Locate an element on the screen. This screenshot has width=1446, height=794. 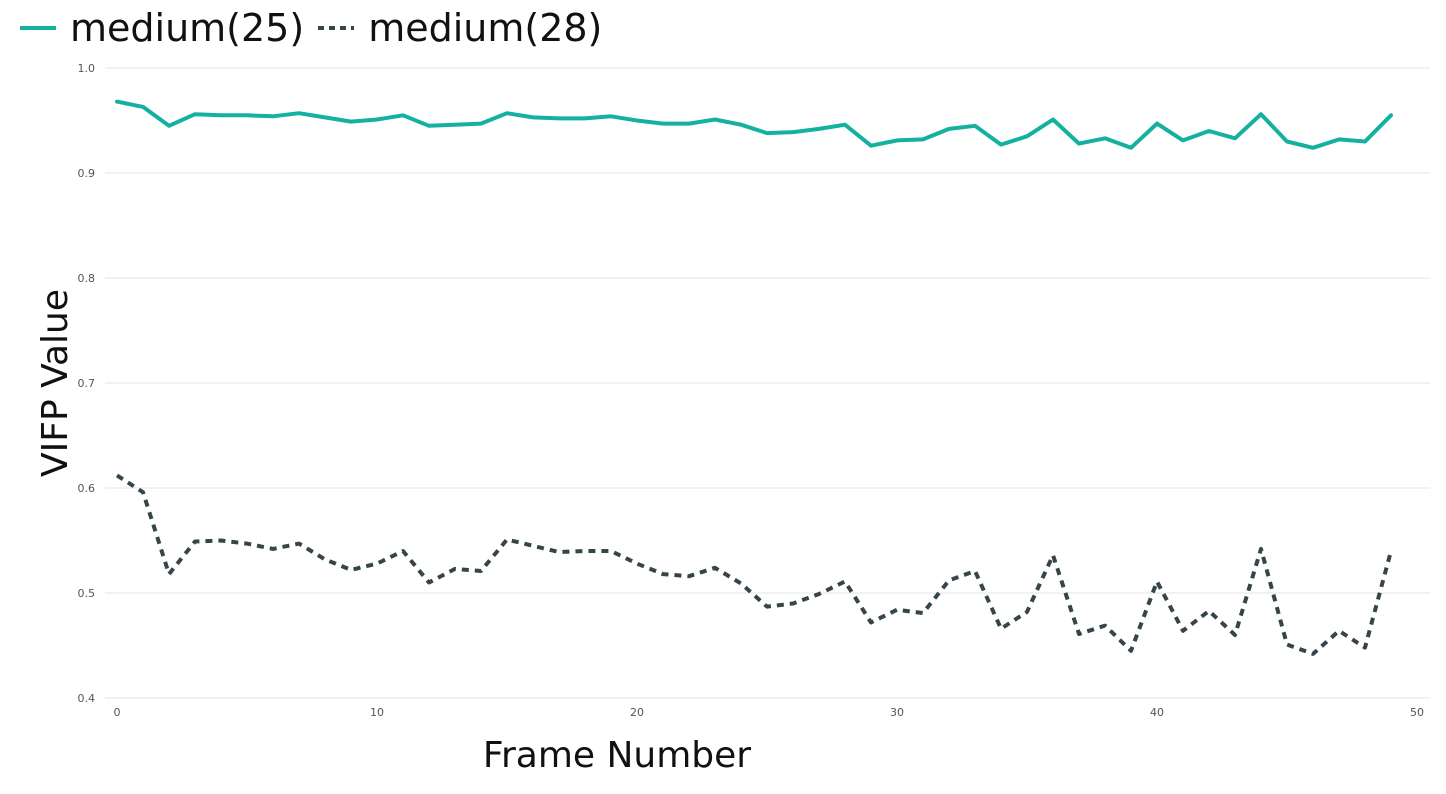
x-tick-label-2: 20 is located at coordinates (637, 712).